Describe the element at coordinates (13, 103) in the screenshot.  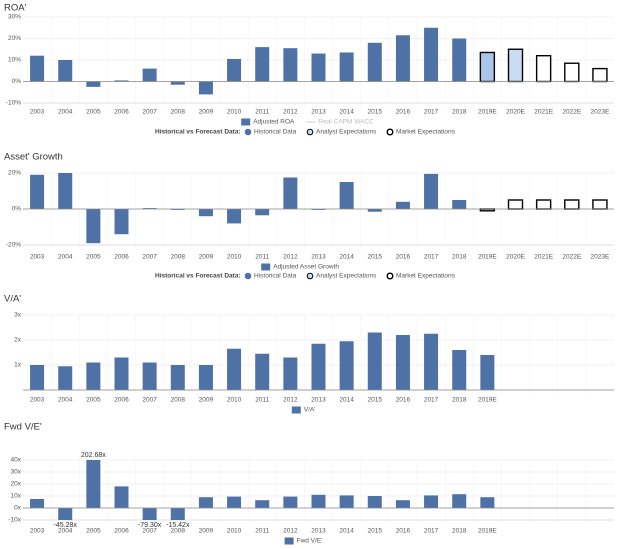
I see `y-tick-label: -10%` at that location.